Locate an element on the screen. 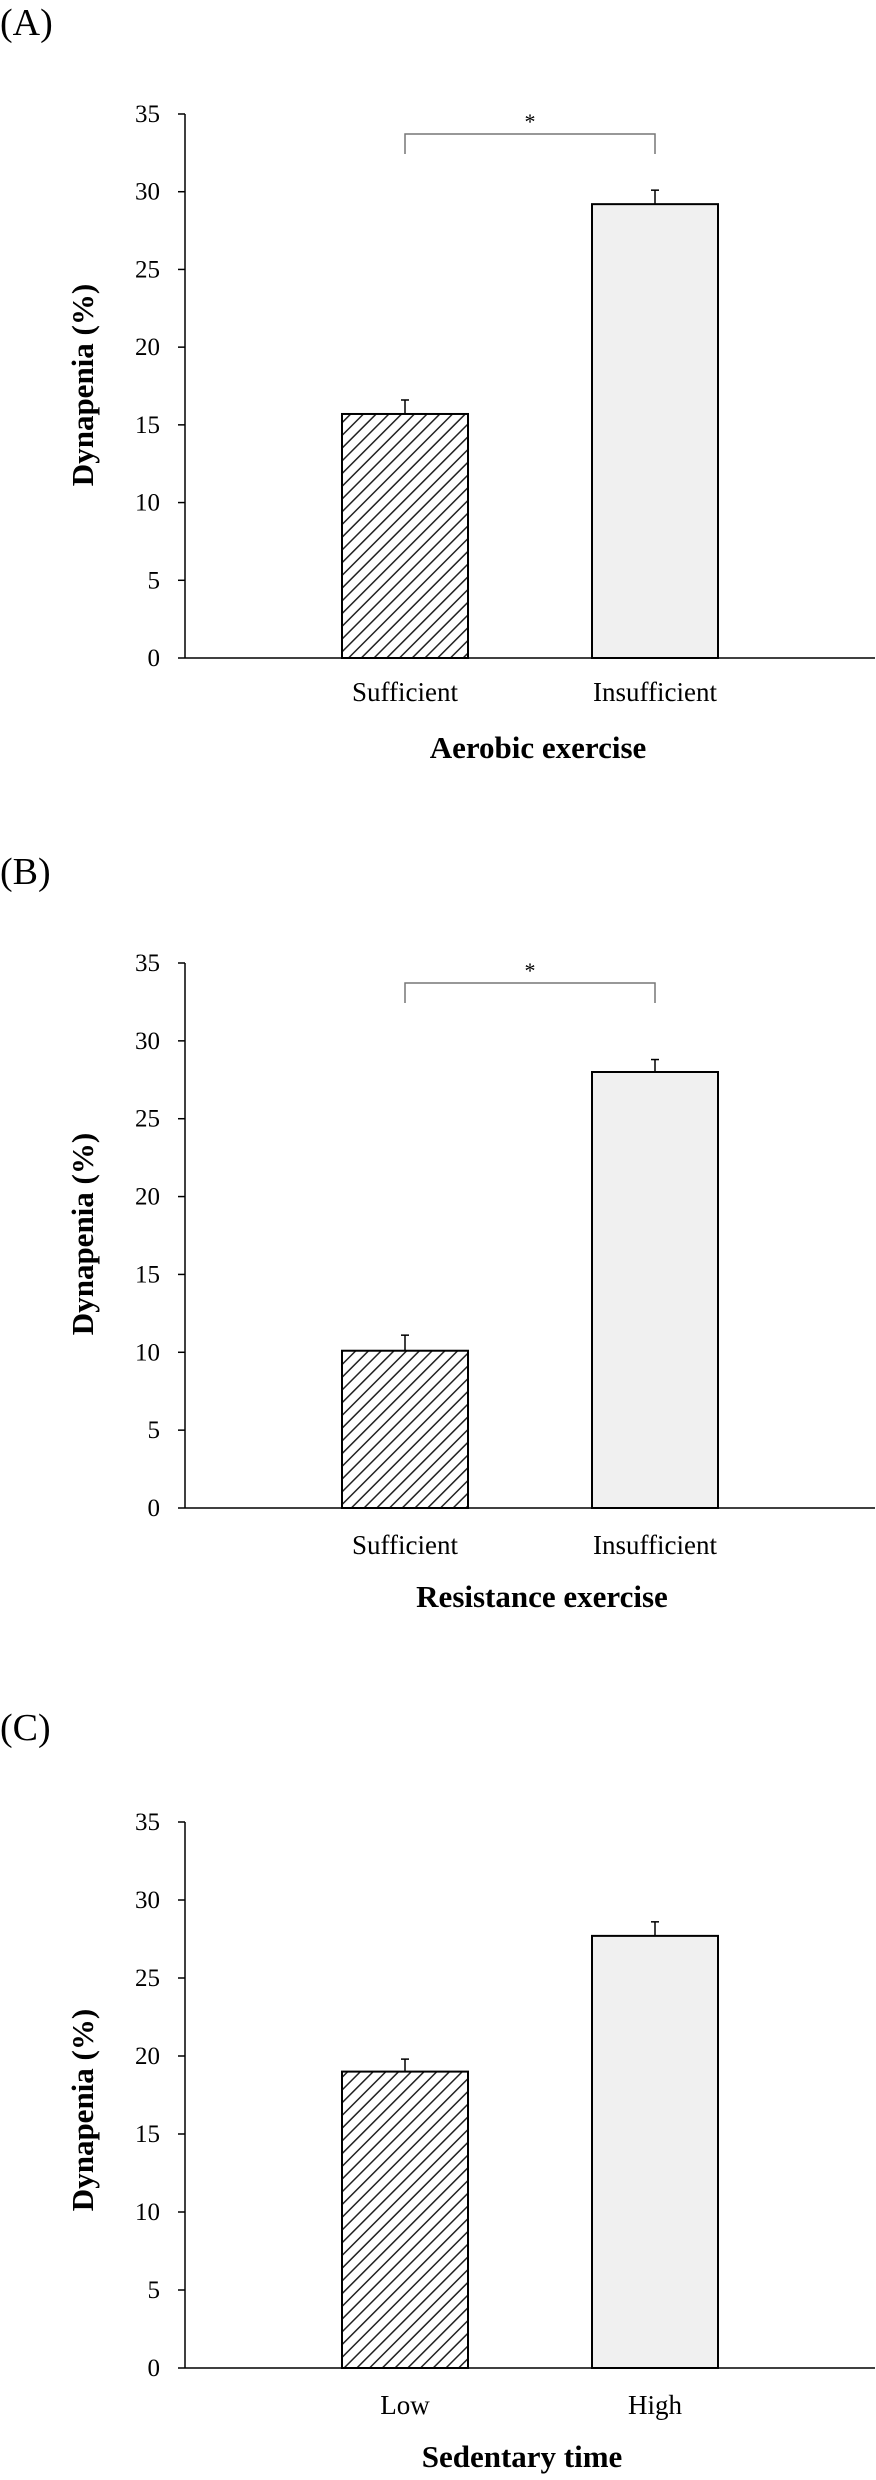  x-axis-title: Aerobic exercise is located at coordinates (538, 747).